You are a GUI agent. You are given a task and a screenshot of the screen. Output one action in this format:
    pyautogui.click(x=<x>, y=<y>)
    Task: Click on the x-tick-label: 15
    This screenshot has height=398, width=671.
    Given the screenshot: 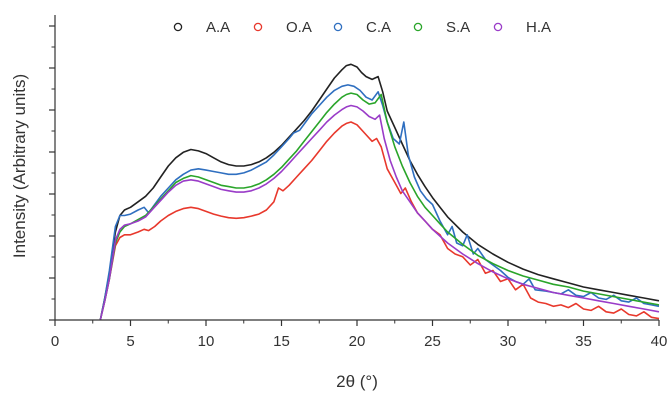 What is the action you would take?
    pyautogui.click(x=281, y=341)
    